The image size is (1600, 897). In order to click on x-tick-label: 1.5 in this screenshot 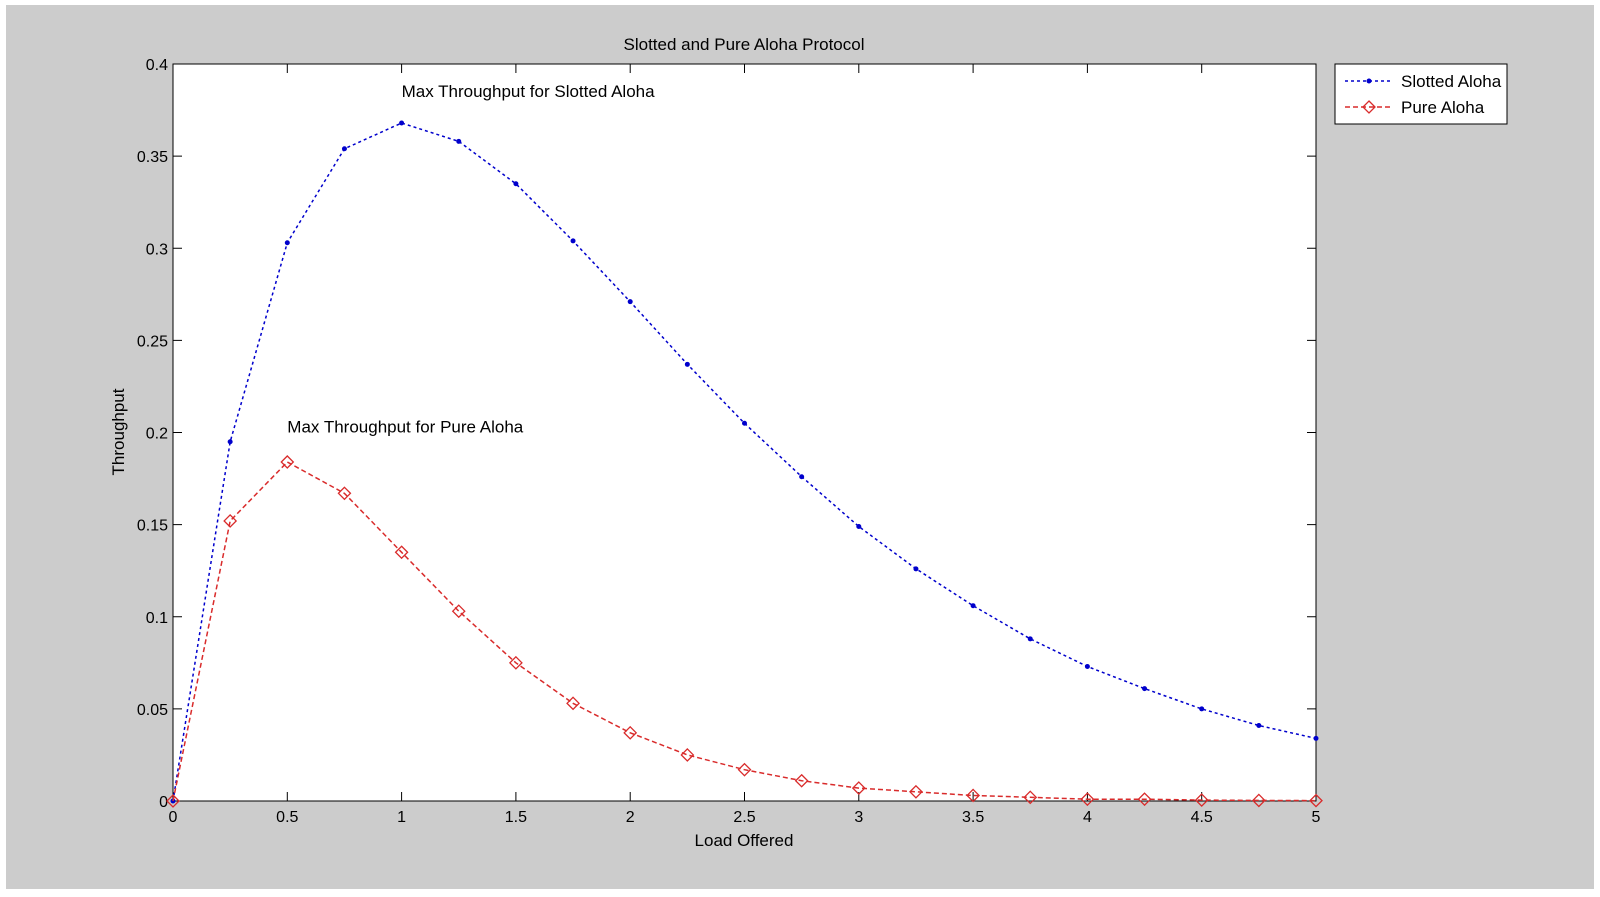, I will do `click(516, 817)`.